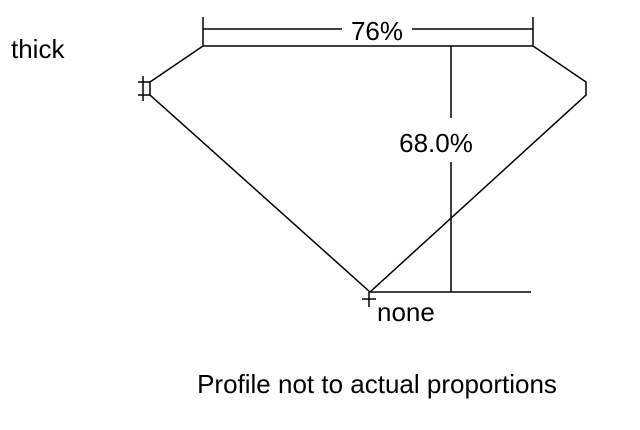 This screenshot has height=430, width=640. Describe the element at coordinates (406, 312) in the screenshot. I see `culet-label: none` at that location.